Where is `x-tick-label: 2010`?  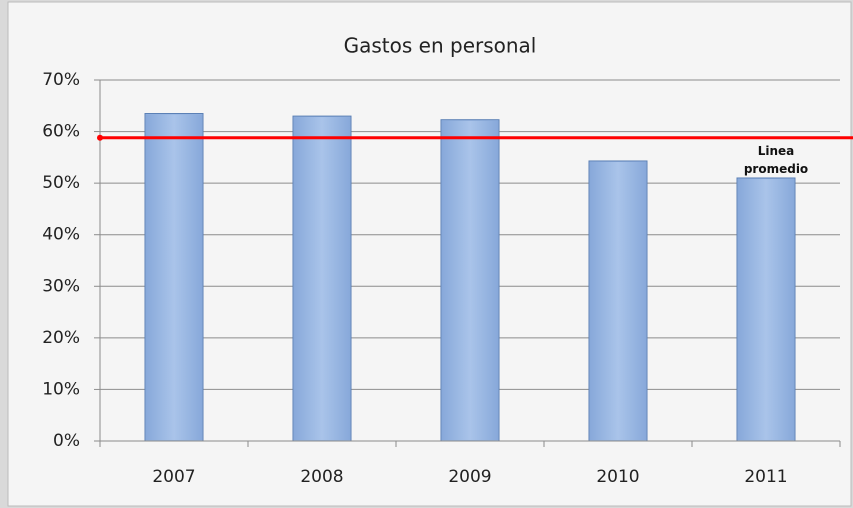
x-tick-label: 2010 is located at coordinates (617, 477).